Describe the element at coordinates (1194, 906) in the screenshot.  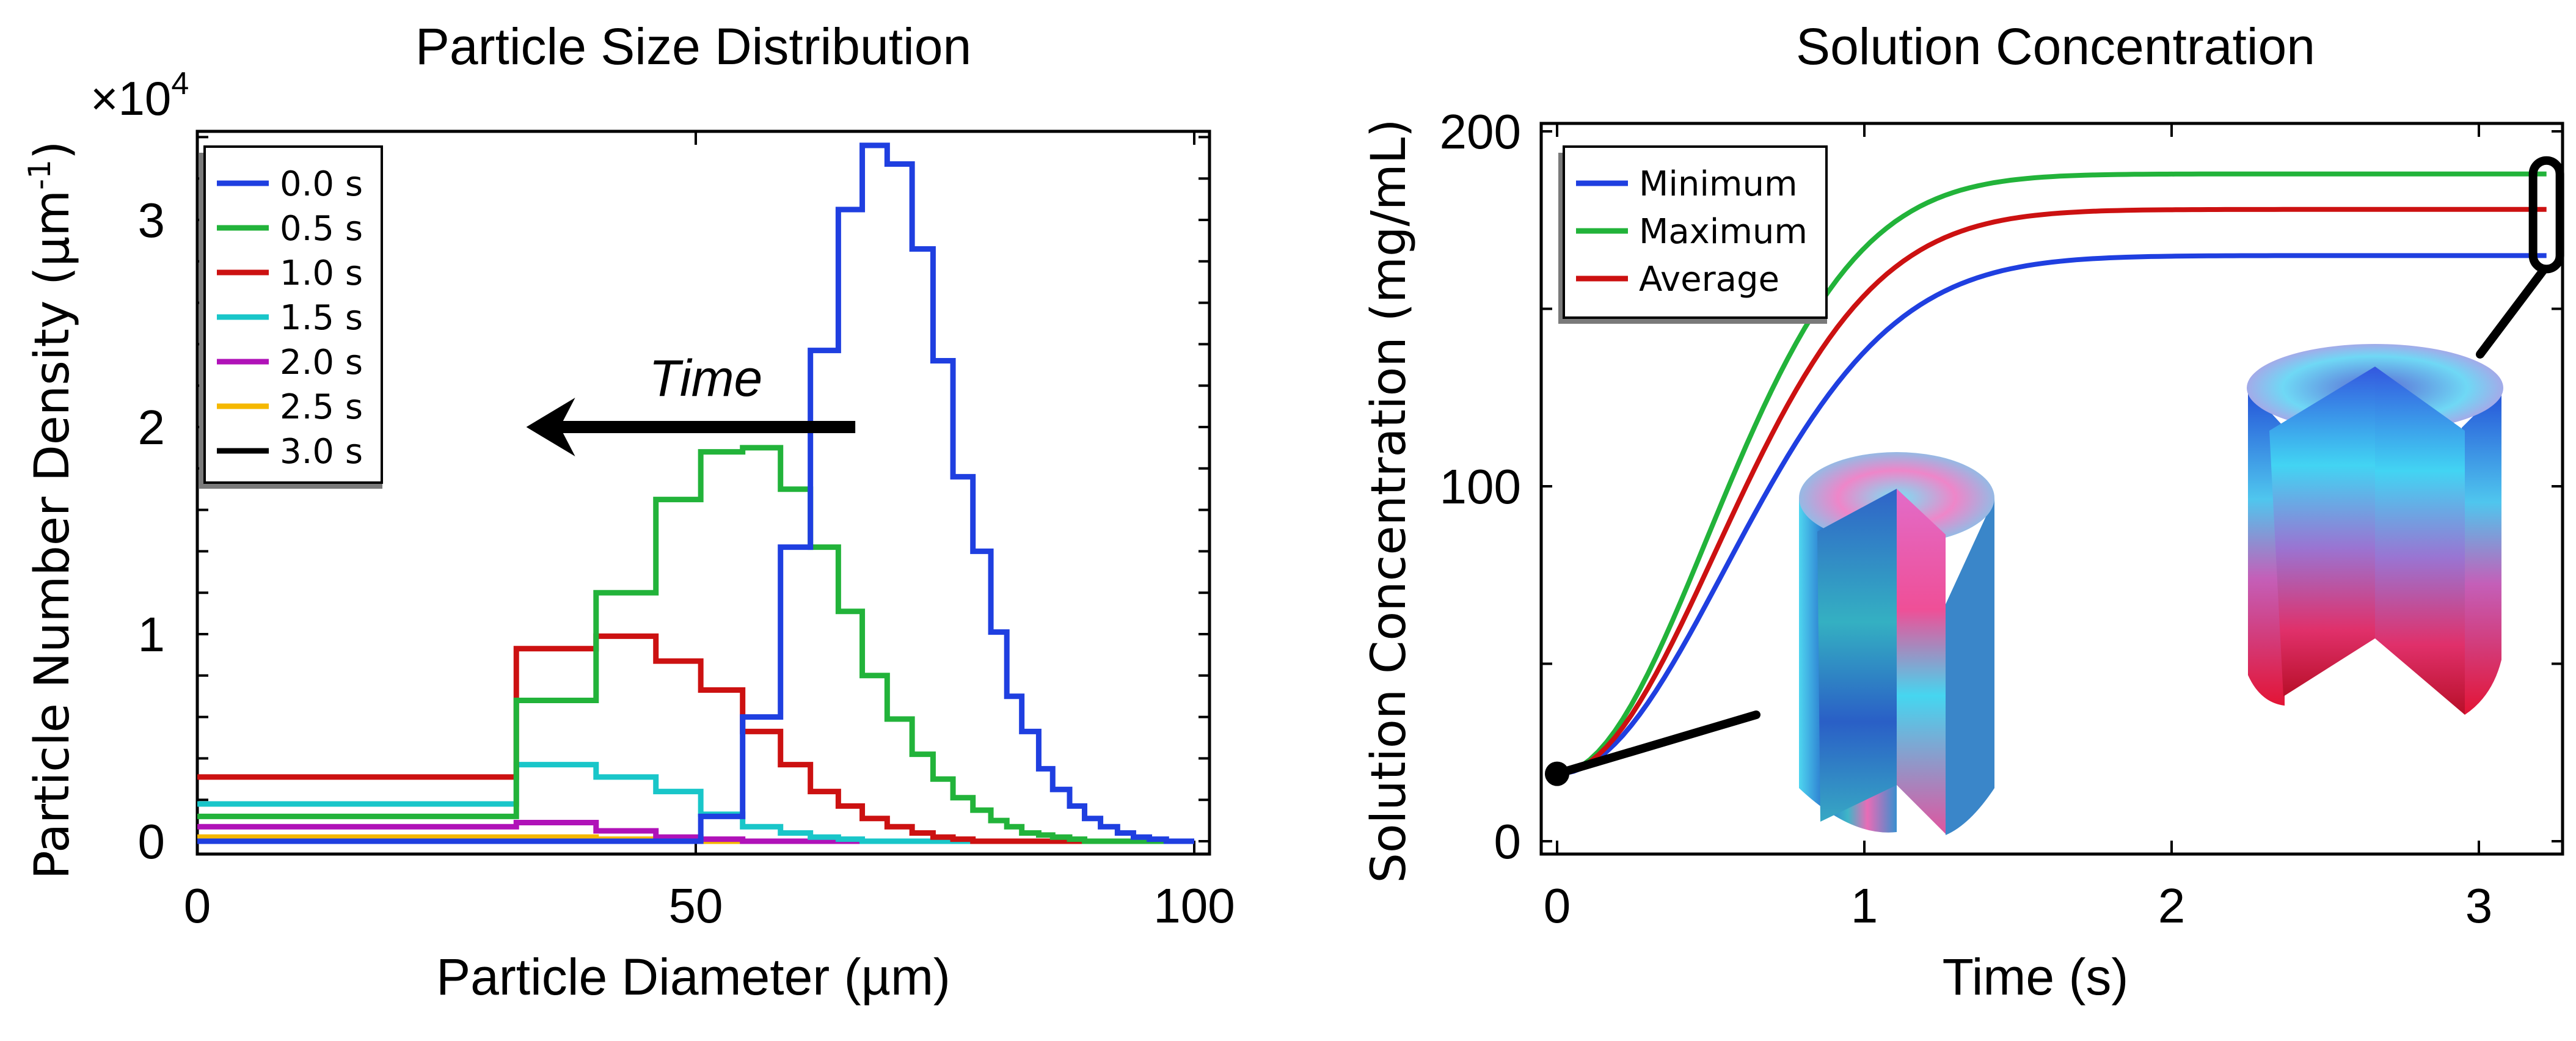
I see `x-tick-label: 100` at that location.